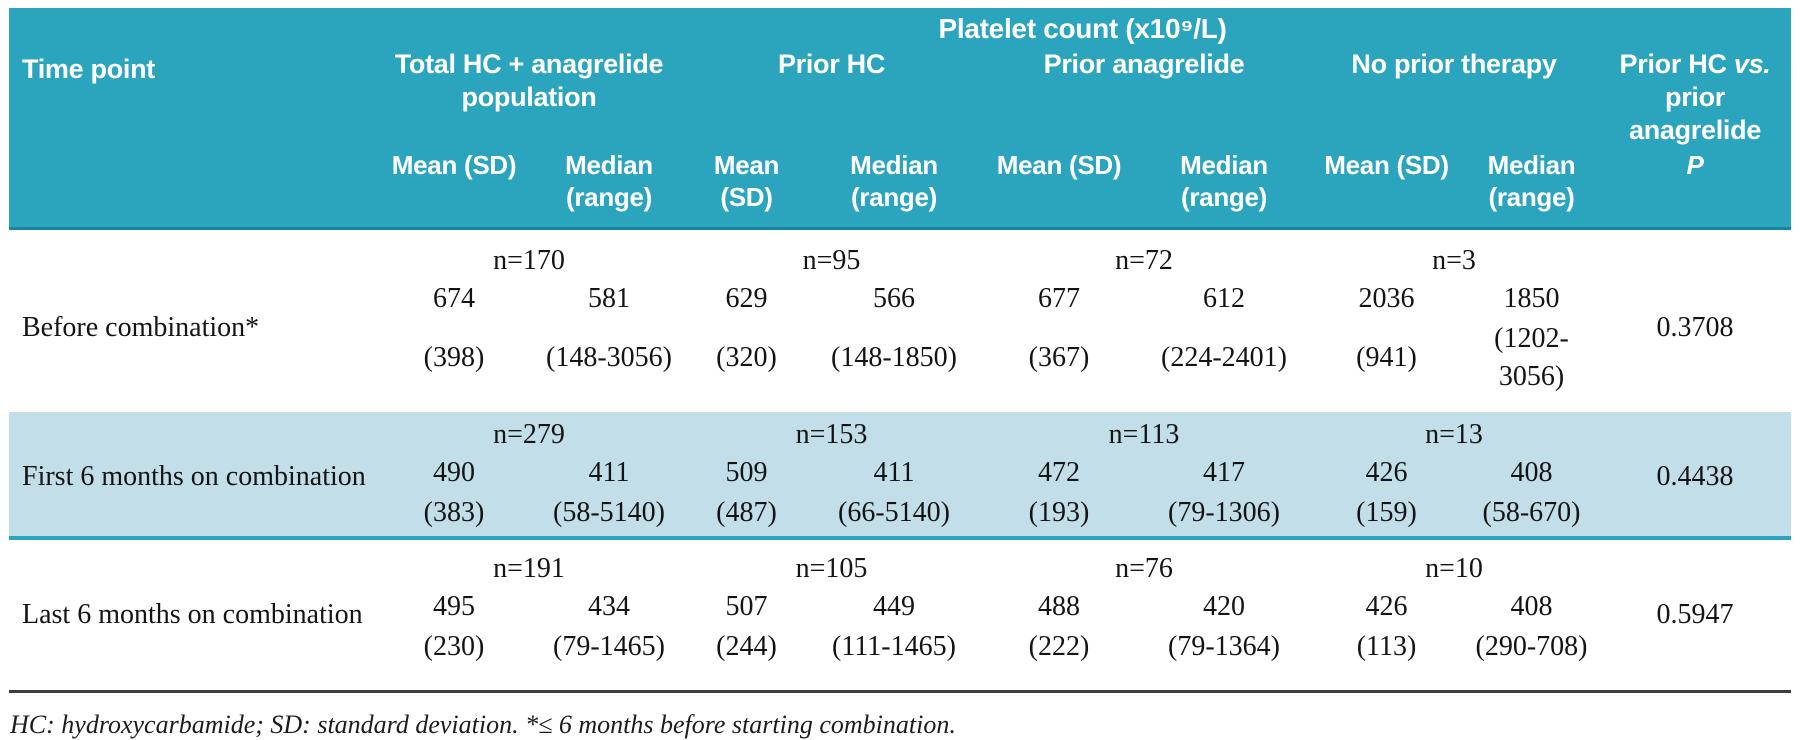 The image size is (1800, 740). Describe the element at coordinates (1059, 357) in the screenshot. I see `sd-cell: (367)` at that location.